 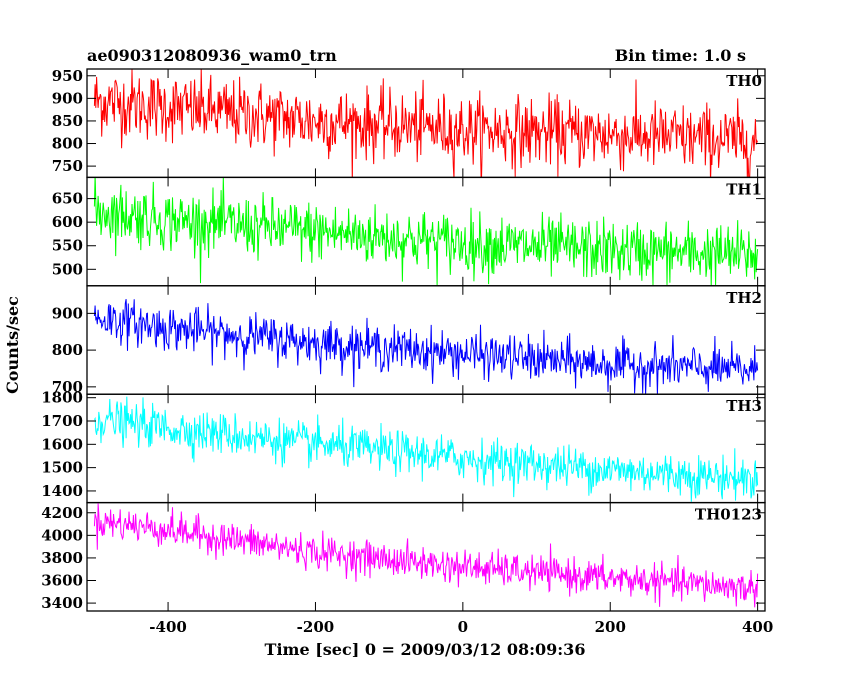 What do you see at coordinates (744, 298) in the screenshot?
I see `panel-label: TH2` at bounding box center [744, 298].